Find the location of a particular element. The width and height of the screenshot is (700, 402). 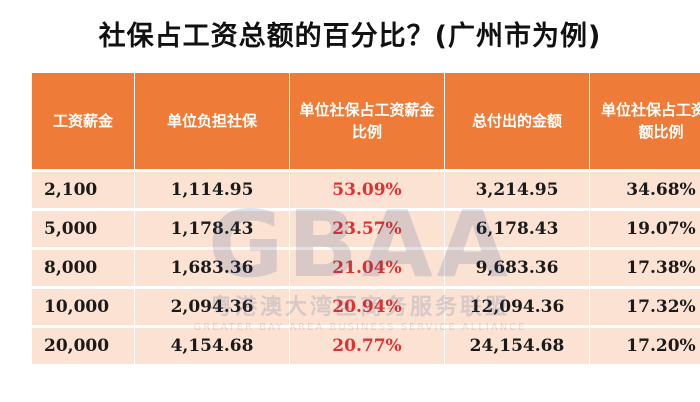

employer-social-security-cell: 2,094.36 is located at coordinates (212, 307).